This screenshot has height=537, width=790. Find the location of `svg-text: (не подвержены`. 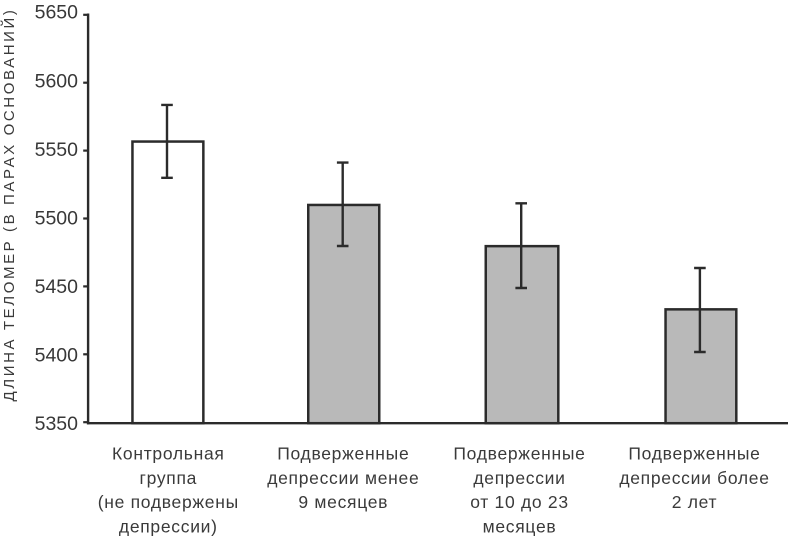

svg-text: (не подвержены is located at coordinates (168, 502).